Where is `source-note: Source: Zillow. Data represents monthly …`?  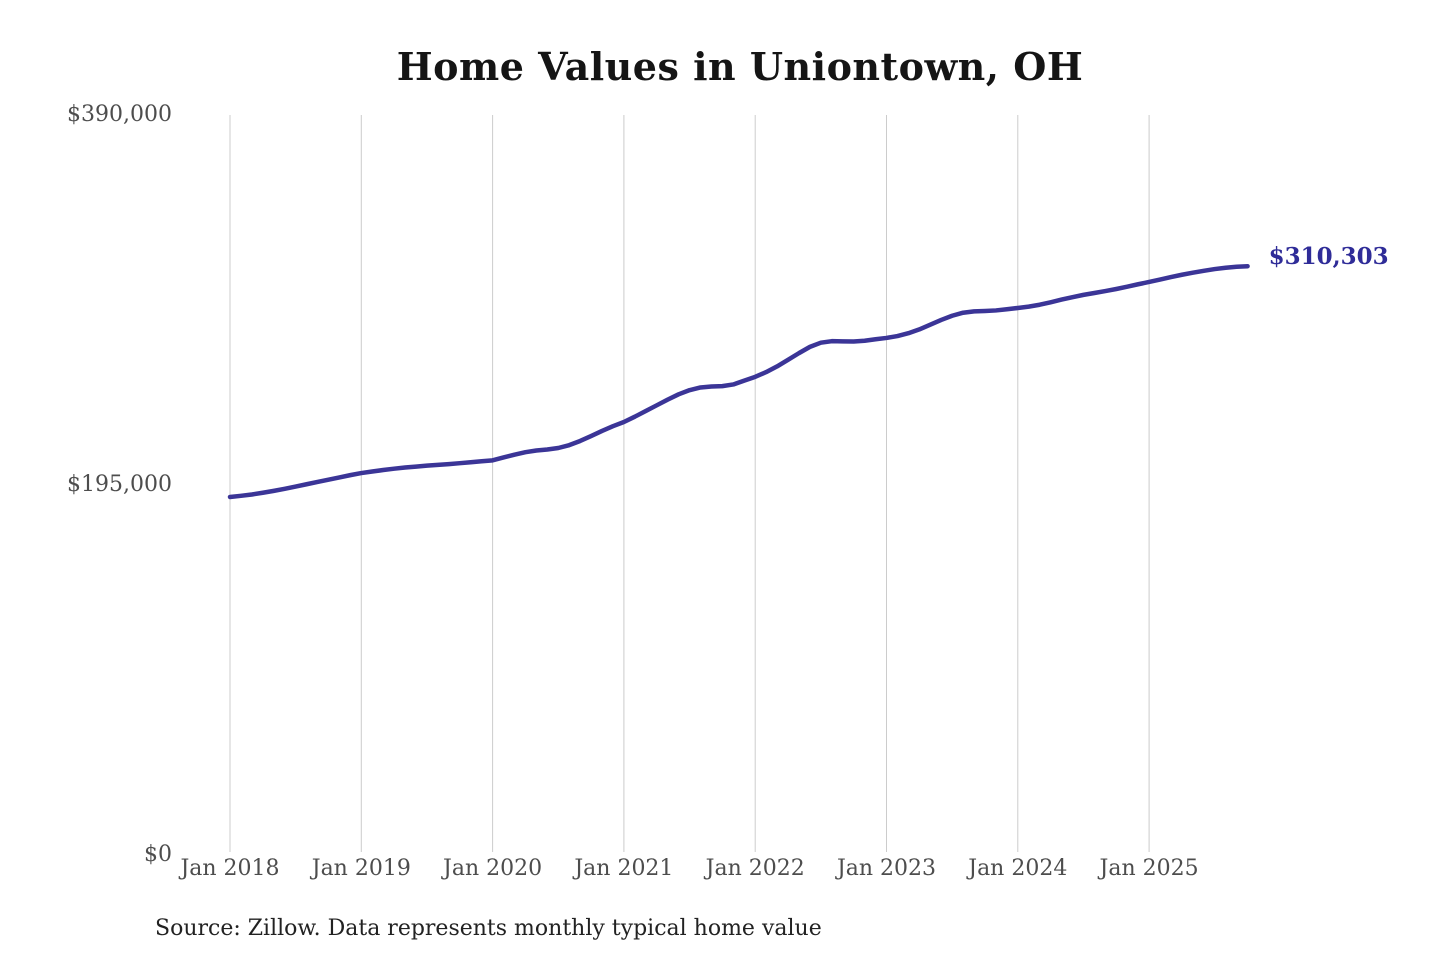
source-note: Source: Zillow. Data represents monthly … is located at coordinates (488, 928).